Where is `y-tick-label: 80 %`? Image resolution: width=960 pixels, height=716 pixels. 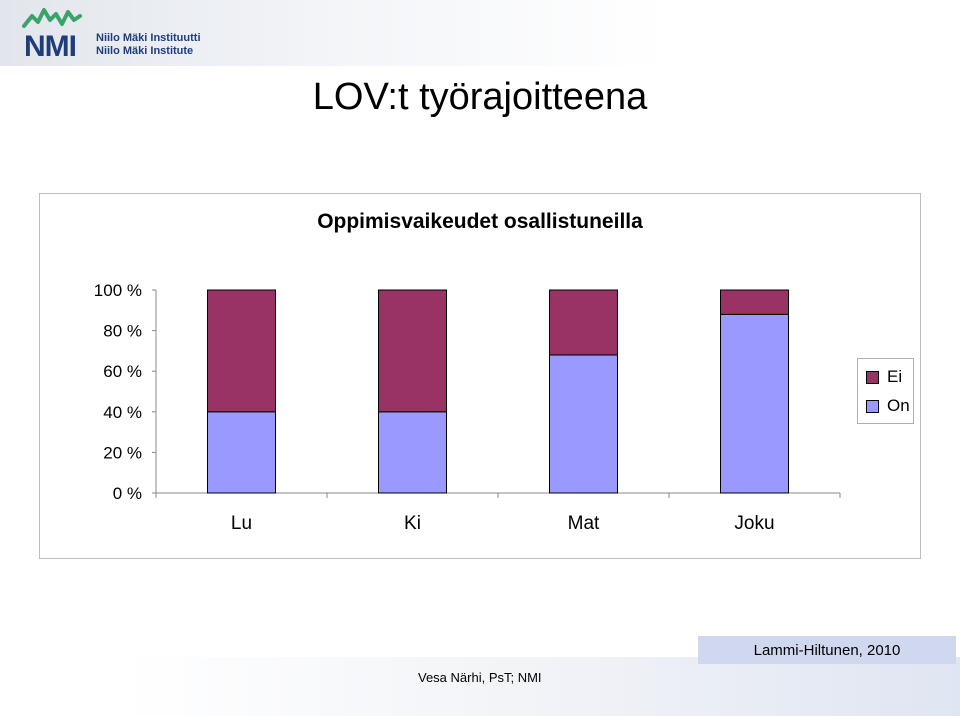
y-tick-label: 80 % is located at coordinates (122, 331).